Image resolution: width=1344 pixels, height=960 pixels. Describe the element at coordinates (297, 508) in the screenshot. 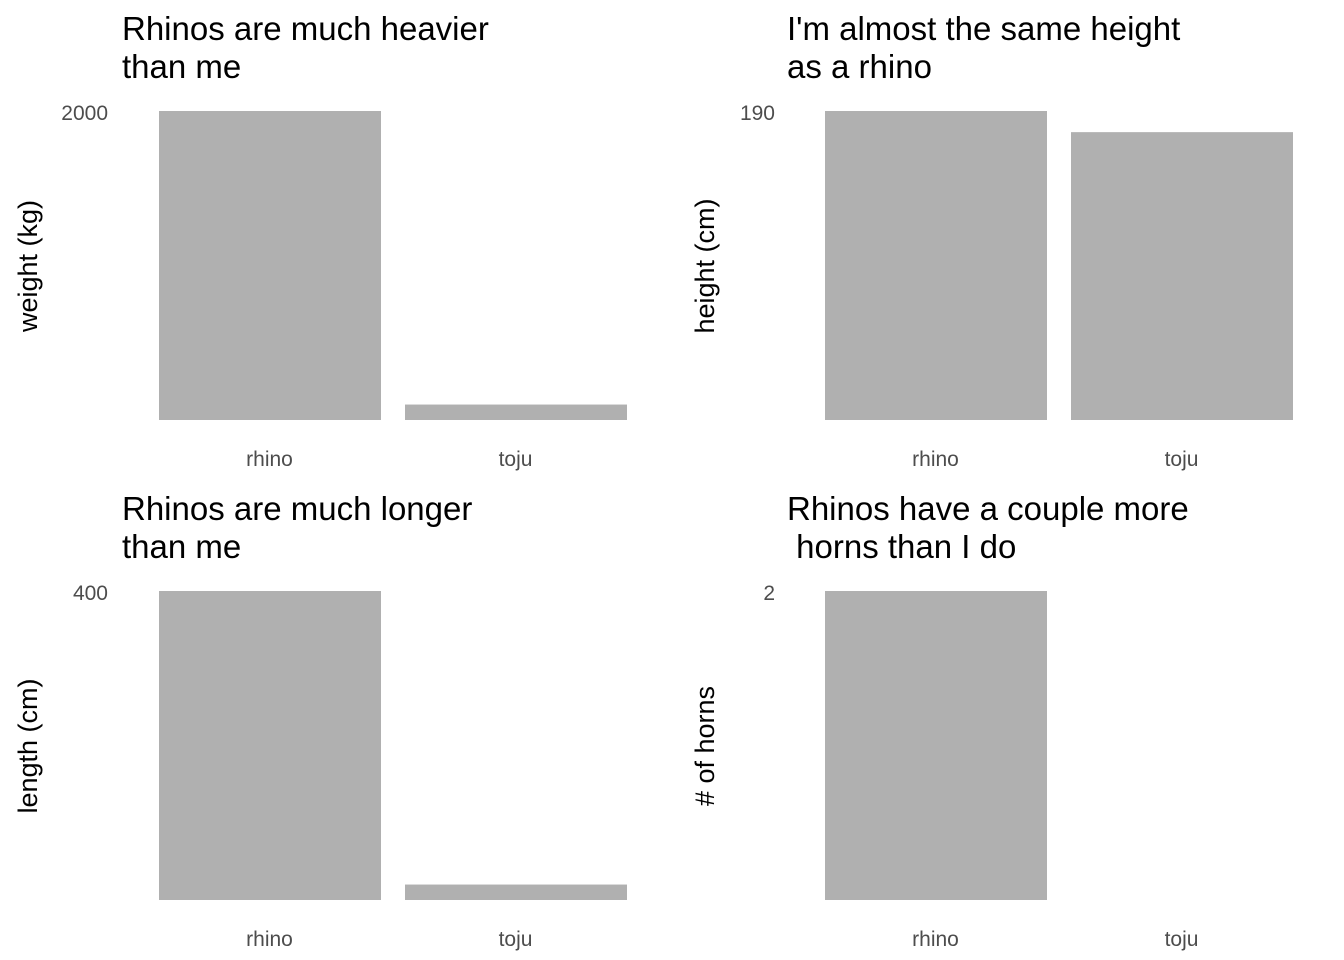

I see `panel-title-line-1: Rhinos are much longer` at that location.